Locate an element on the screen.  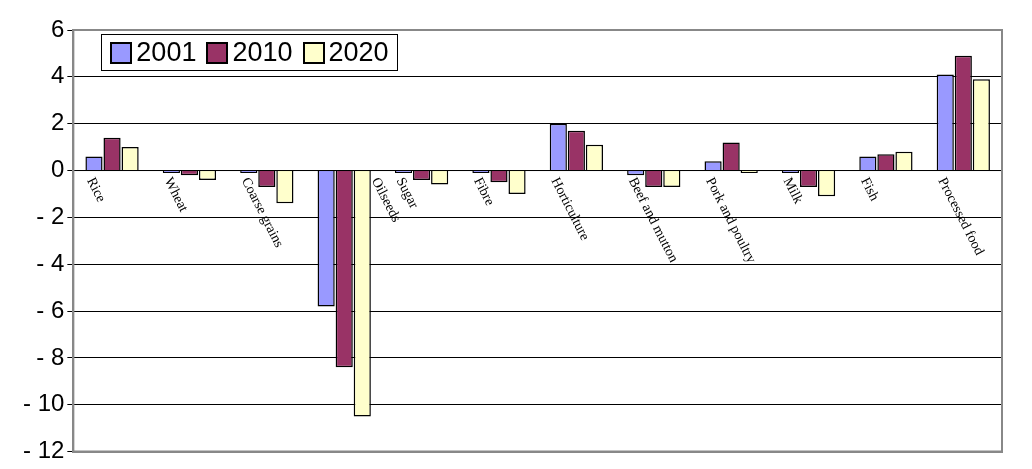
y-tick-label: - 6 is located at coordinates (50, 309).